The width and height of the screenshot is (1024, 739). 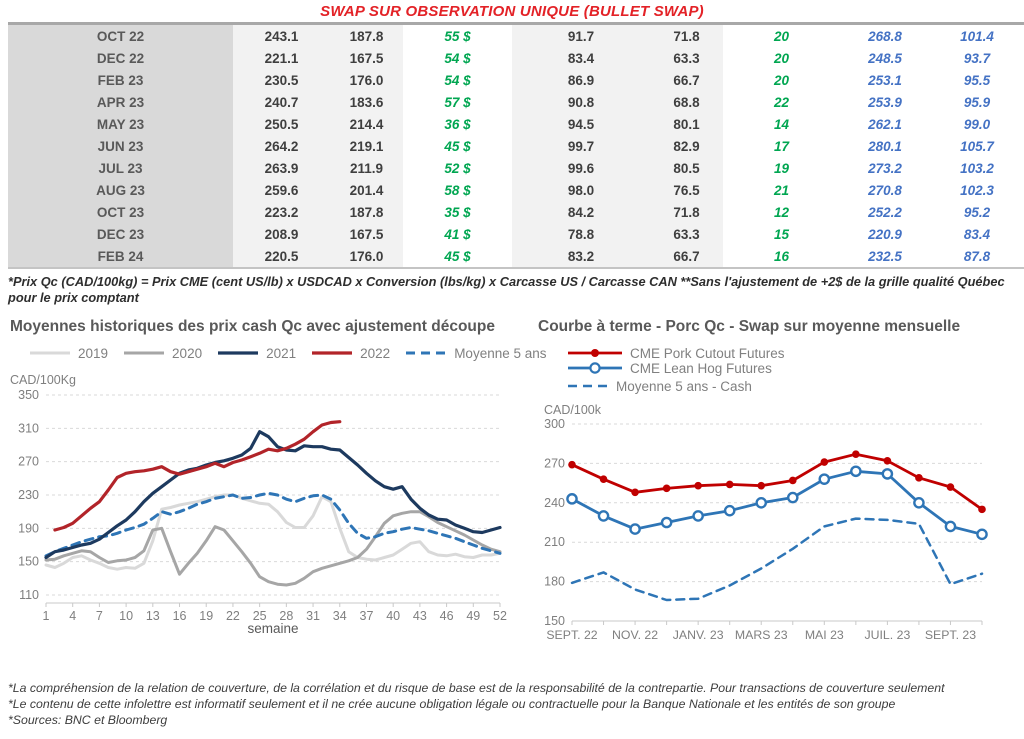 What do you see at coordinates (885, 234) in the screenshot?
I see `table-cell: 220.9` at bounding box center [885, 234].